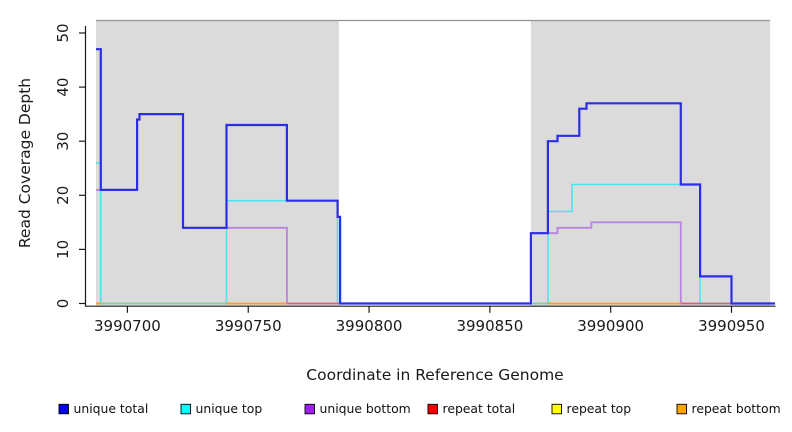 The width and height of the screenshot is (792, 432). I want to click on legend-swatch-repeat-total, so click(432, 409).